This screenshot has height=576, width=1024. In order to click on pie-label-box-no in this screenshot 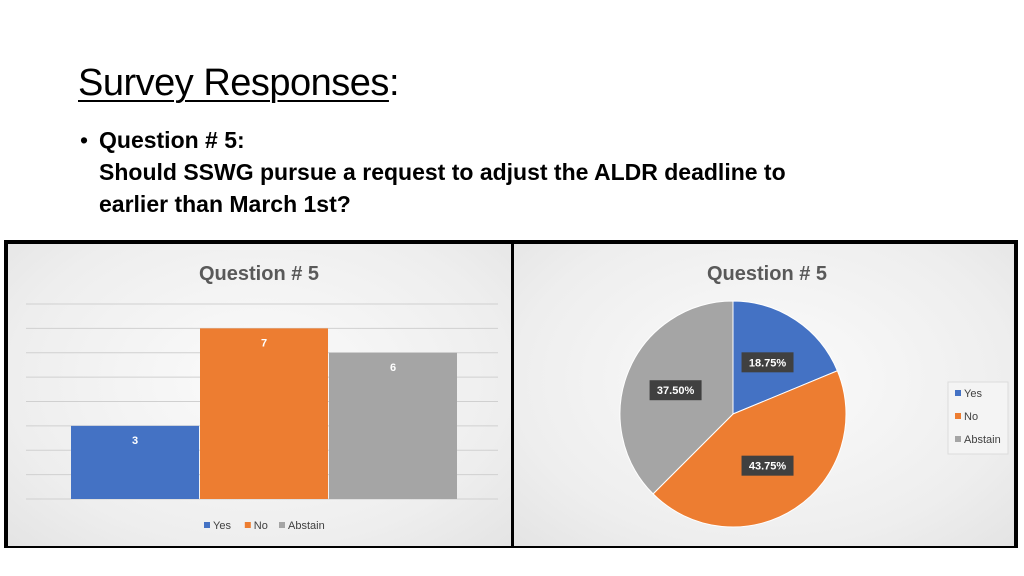, I will do `click(767, 465)`.